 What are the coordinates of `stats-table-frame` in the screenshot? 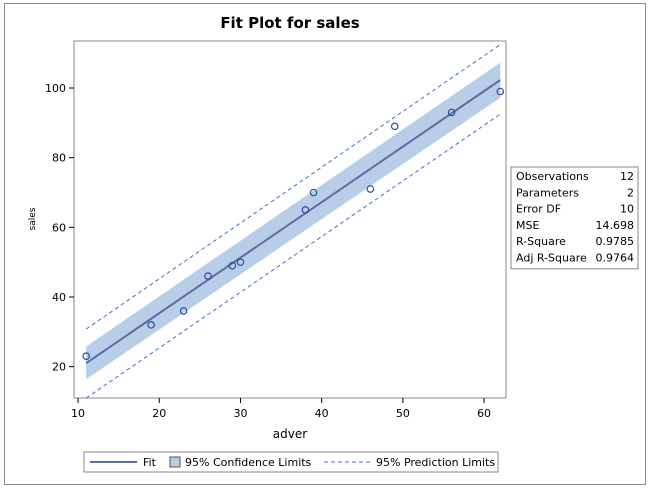 It's located at (574, 218).